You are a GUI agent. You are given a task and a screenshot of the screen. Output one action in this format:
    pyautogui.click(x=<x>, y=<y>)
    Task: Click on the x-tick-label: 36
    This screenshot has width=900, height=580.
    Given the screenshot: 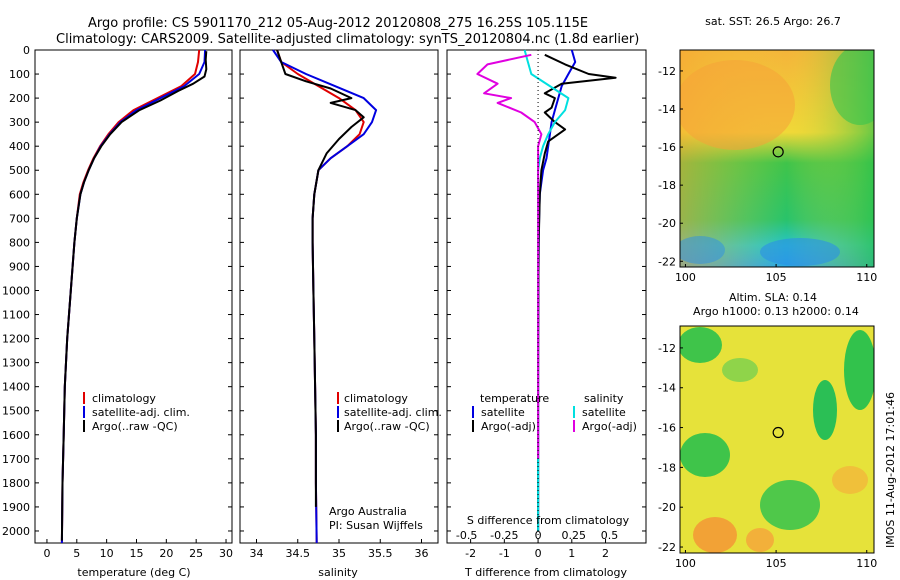 What is the action you would take?
    pyautogui.click(x=422, y=553)
    